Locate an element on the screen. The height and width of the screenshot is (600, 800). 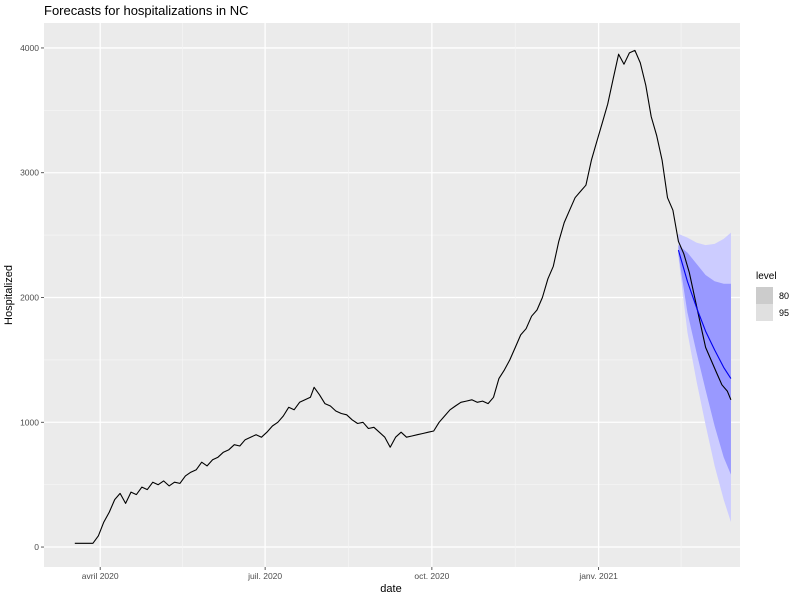
legend-label-80: 80 is located at coordinates (784, 296).